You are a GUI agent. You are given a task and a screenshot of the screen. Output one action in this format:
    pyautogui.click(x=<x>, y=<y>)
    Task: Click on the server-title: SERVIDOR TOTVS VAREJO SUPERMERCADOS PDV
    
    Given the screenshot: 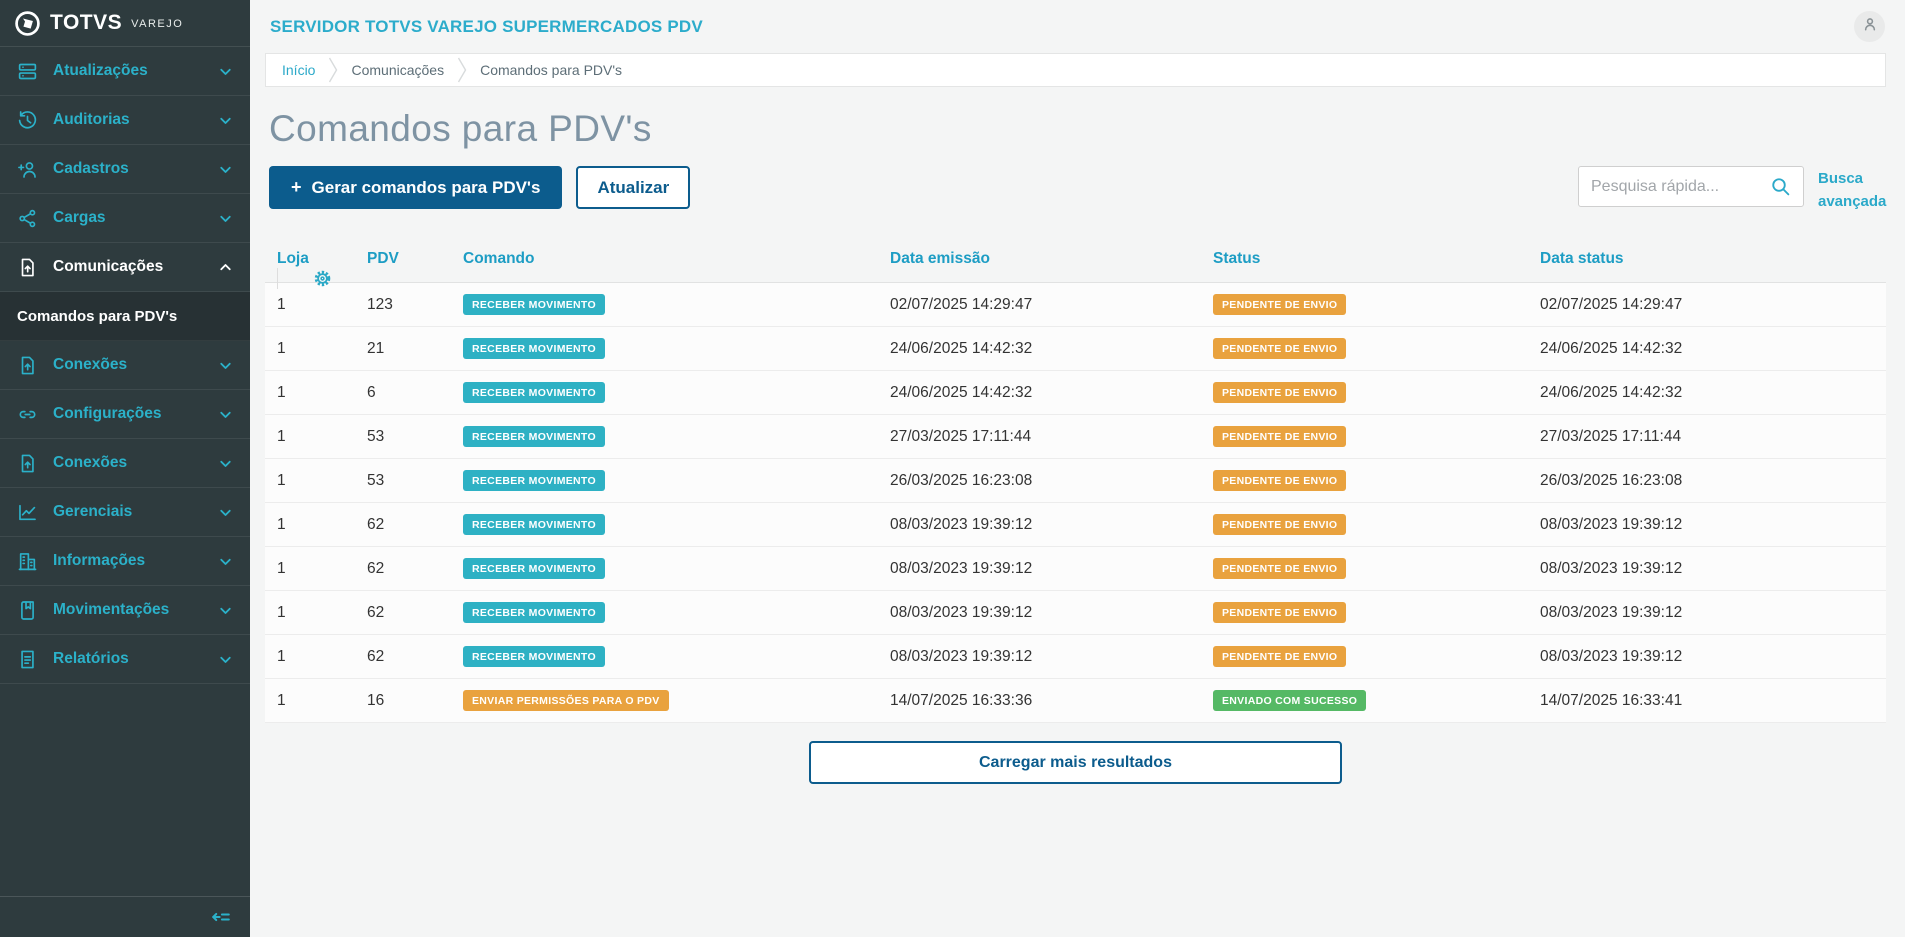 What is the action you would take?
    pyautogui.click(x=486, y=26)
    